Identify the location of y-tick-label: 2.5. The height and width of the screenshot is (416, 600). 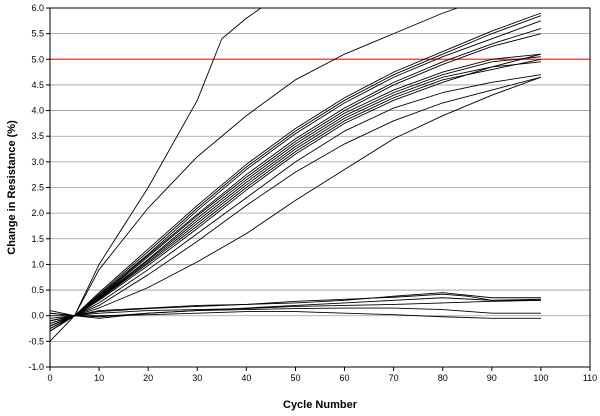
(37, 188).